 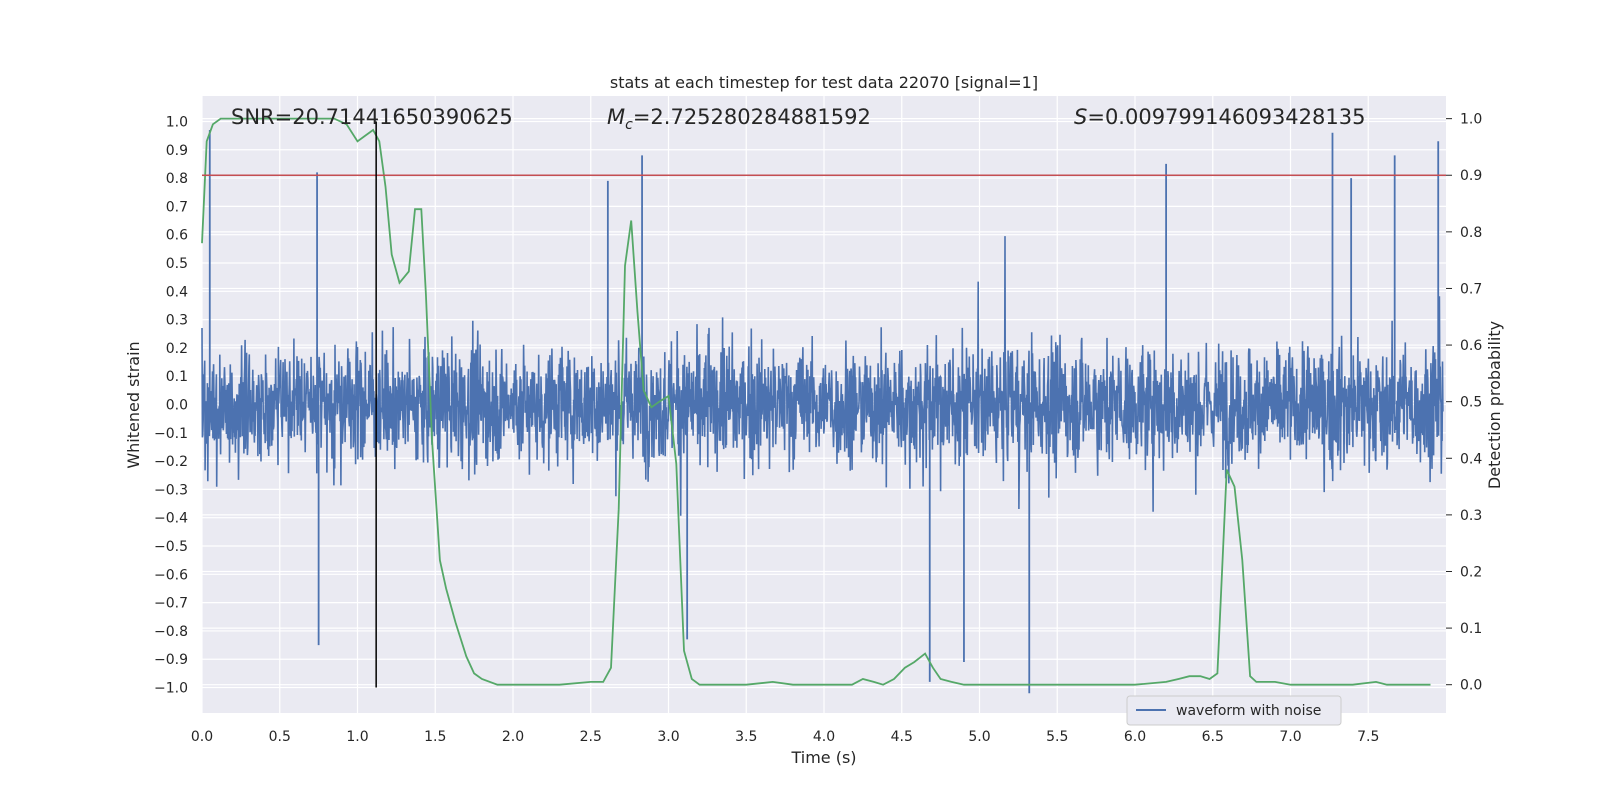 I want to click on x-tick-label: 6.5, so click(x=1213, y=737).